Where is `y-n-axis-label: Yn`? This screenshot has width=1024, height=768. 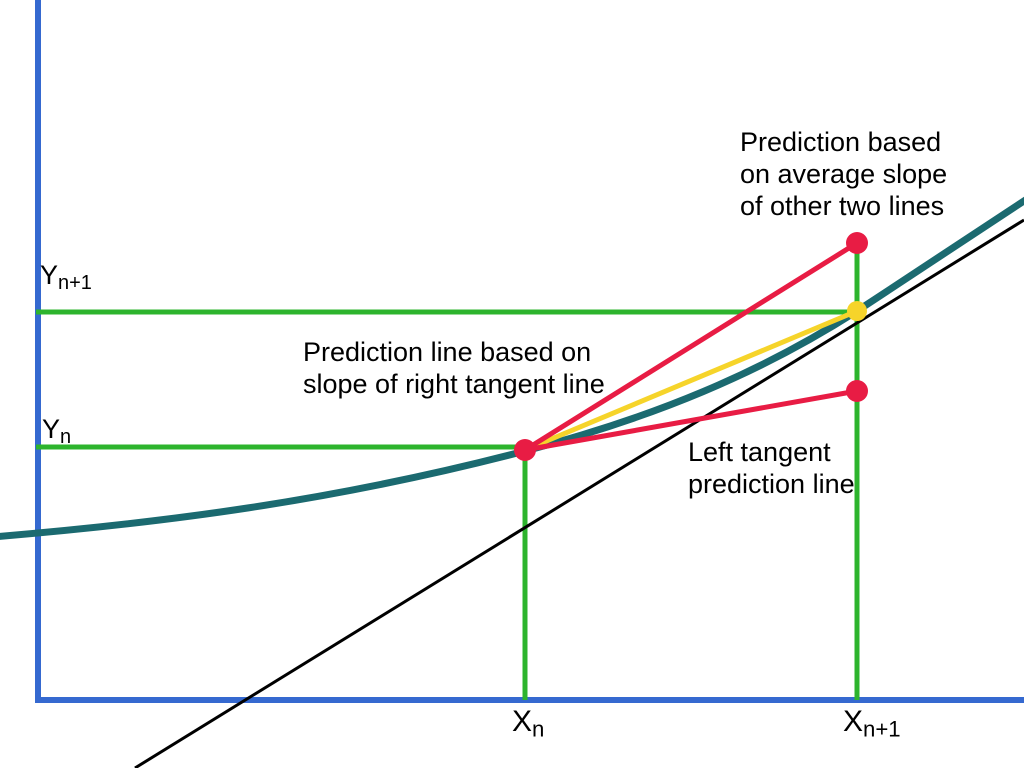
y-n-axis-label: Yn is located at coordinates (56, 431).